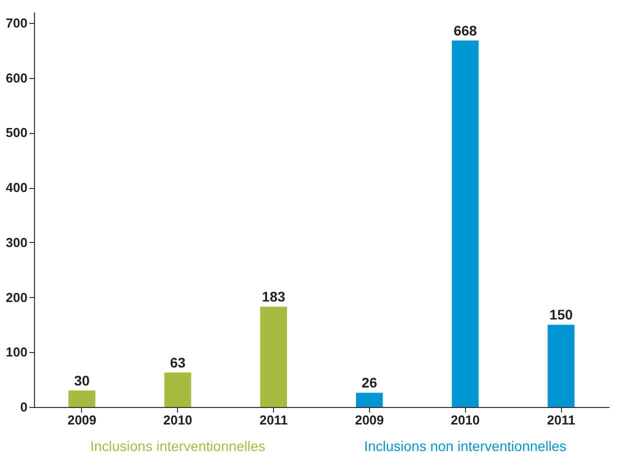 The height and width of the screenshot is (457, 630). I want to click on y-tick-label: 200, so click(17, 297).